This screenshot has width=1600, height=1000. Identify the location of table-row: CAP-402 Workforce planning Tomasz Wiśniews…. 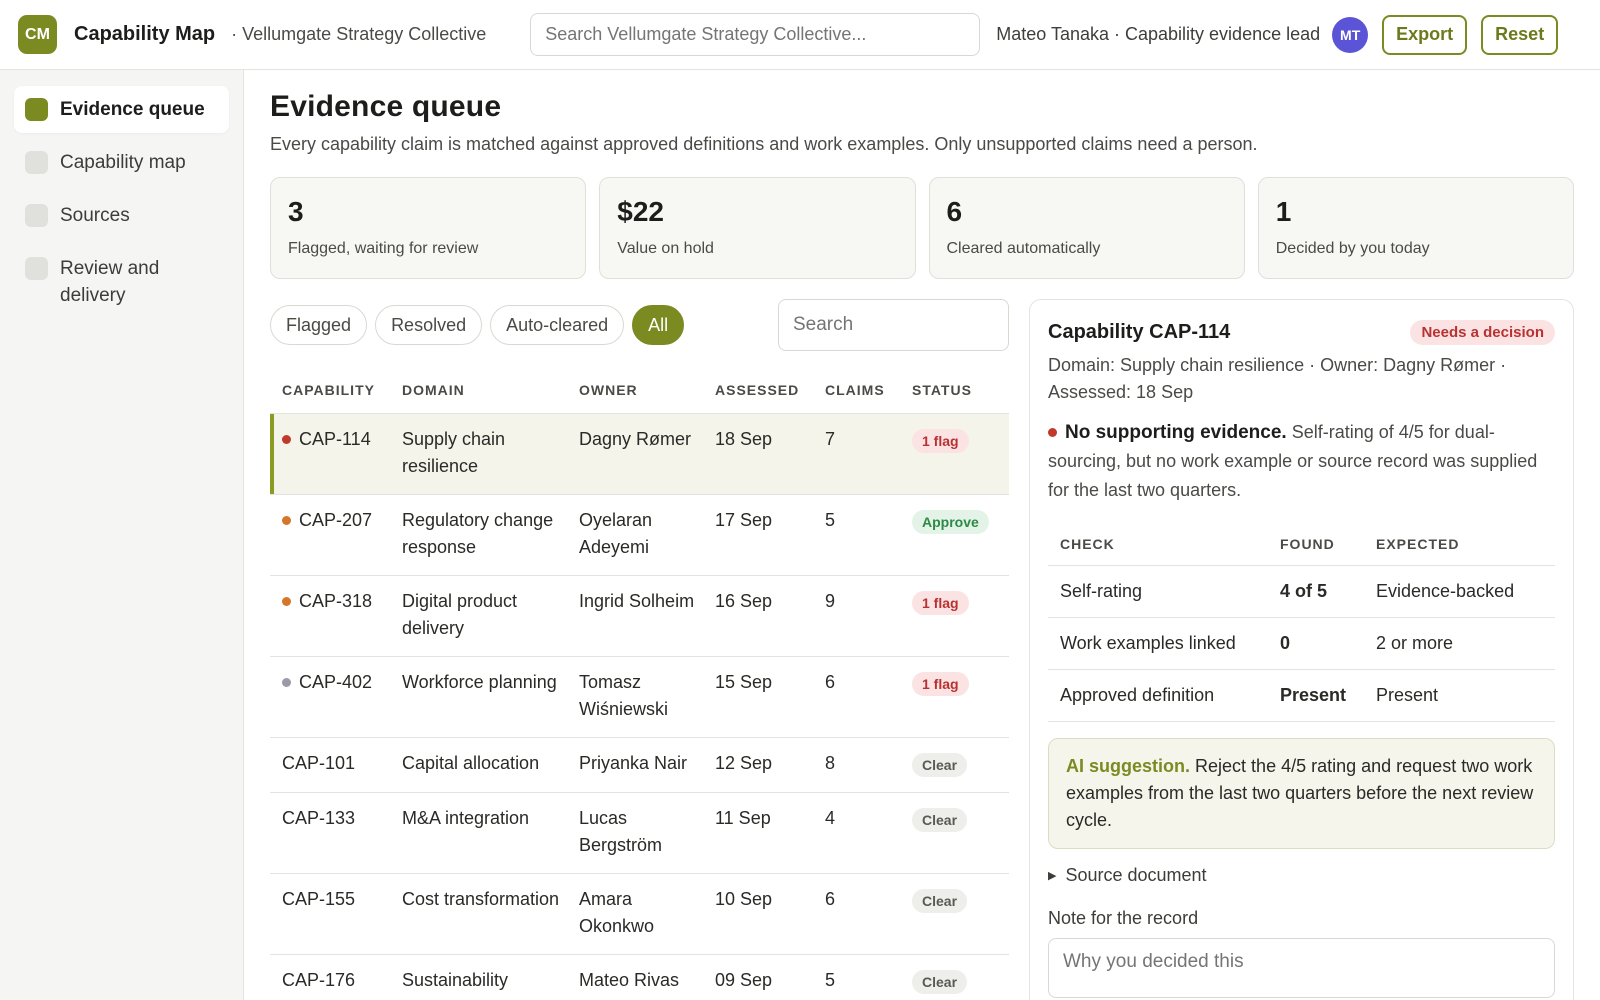
(639, 697).